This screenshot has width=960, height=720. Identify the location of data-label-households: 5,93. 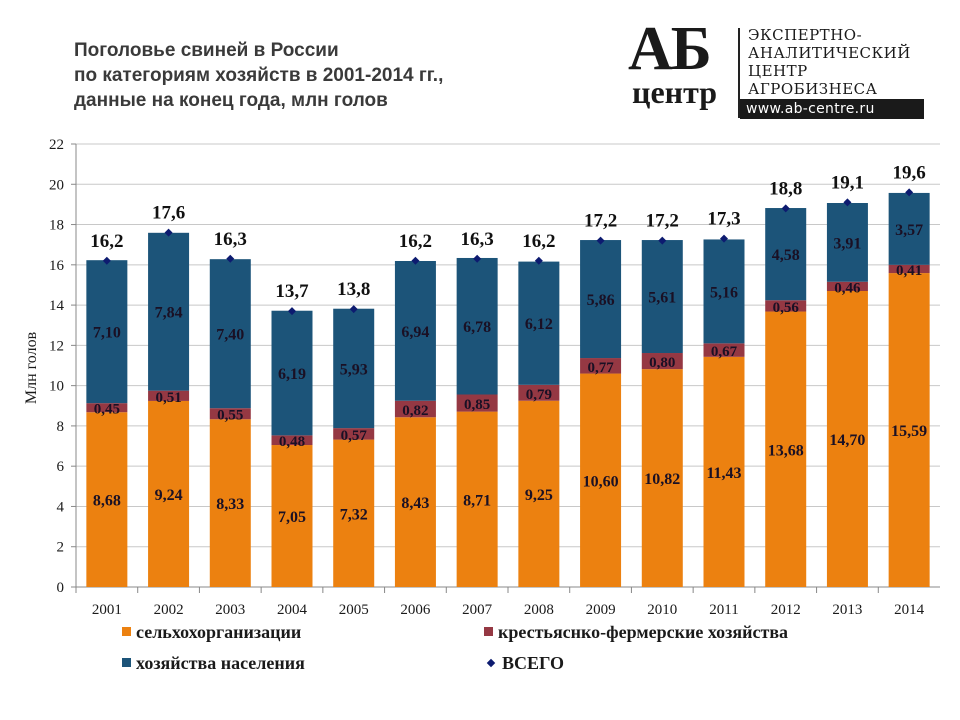
(354, 369).